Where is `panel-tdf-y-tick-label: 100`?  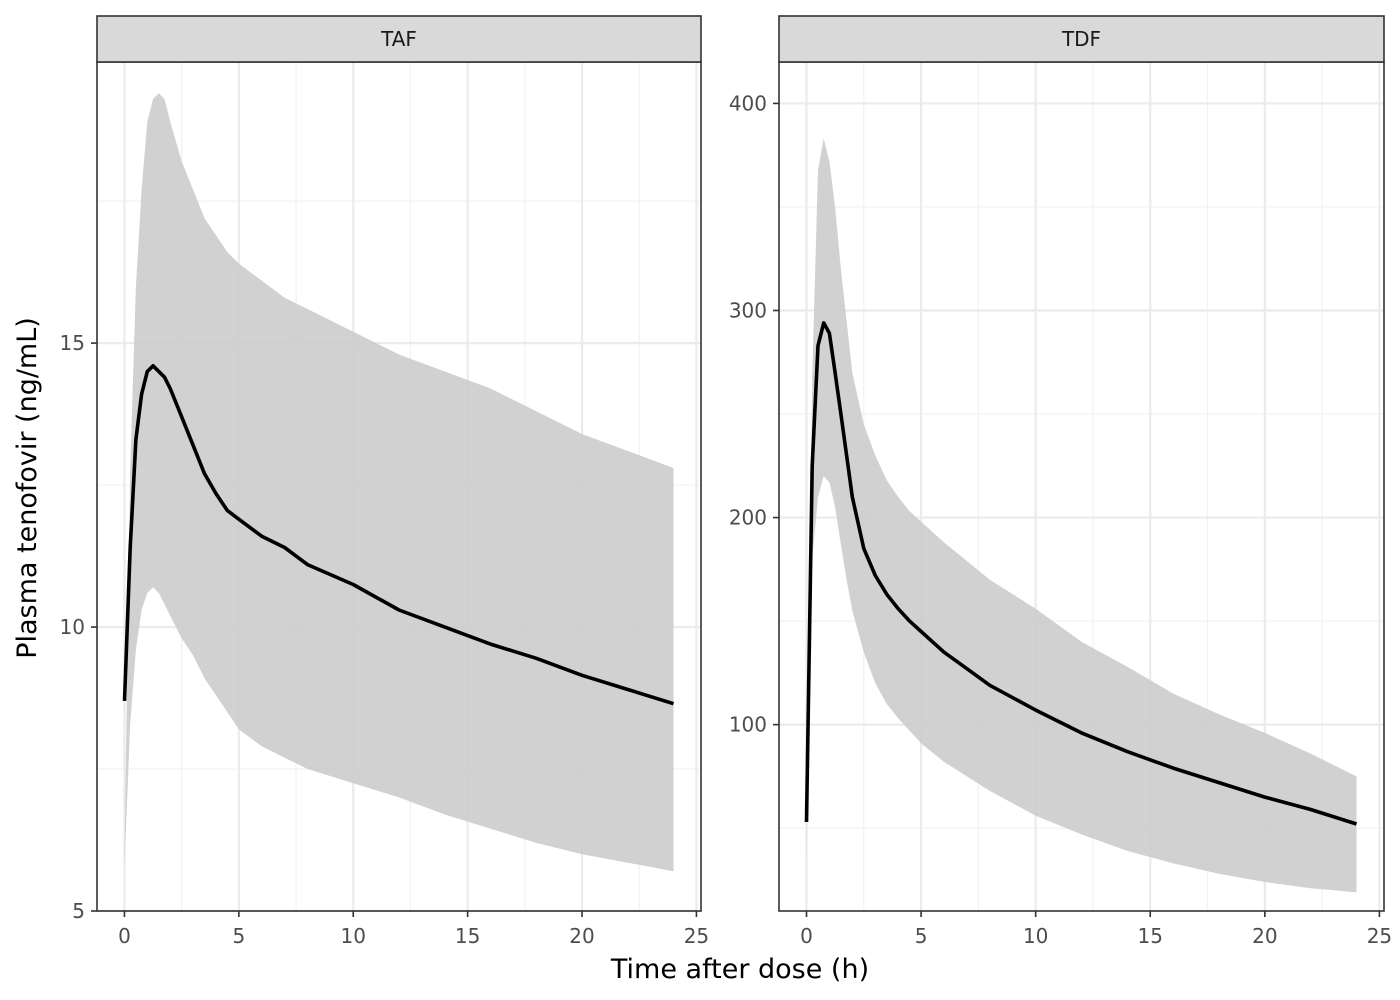
panel-tdf-y-tick-label: 100 is located at coordinates (748, 725).